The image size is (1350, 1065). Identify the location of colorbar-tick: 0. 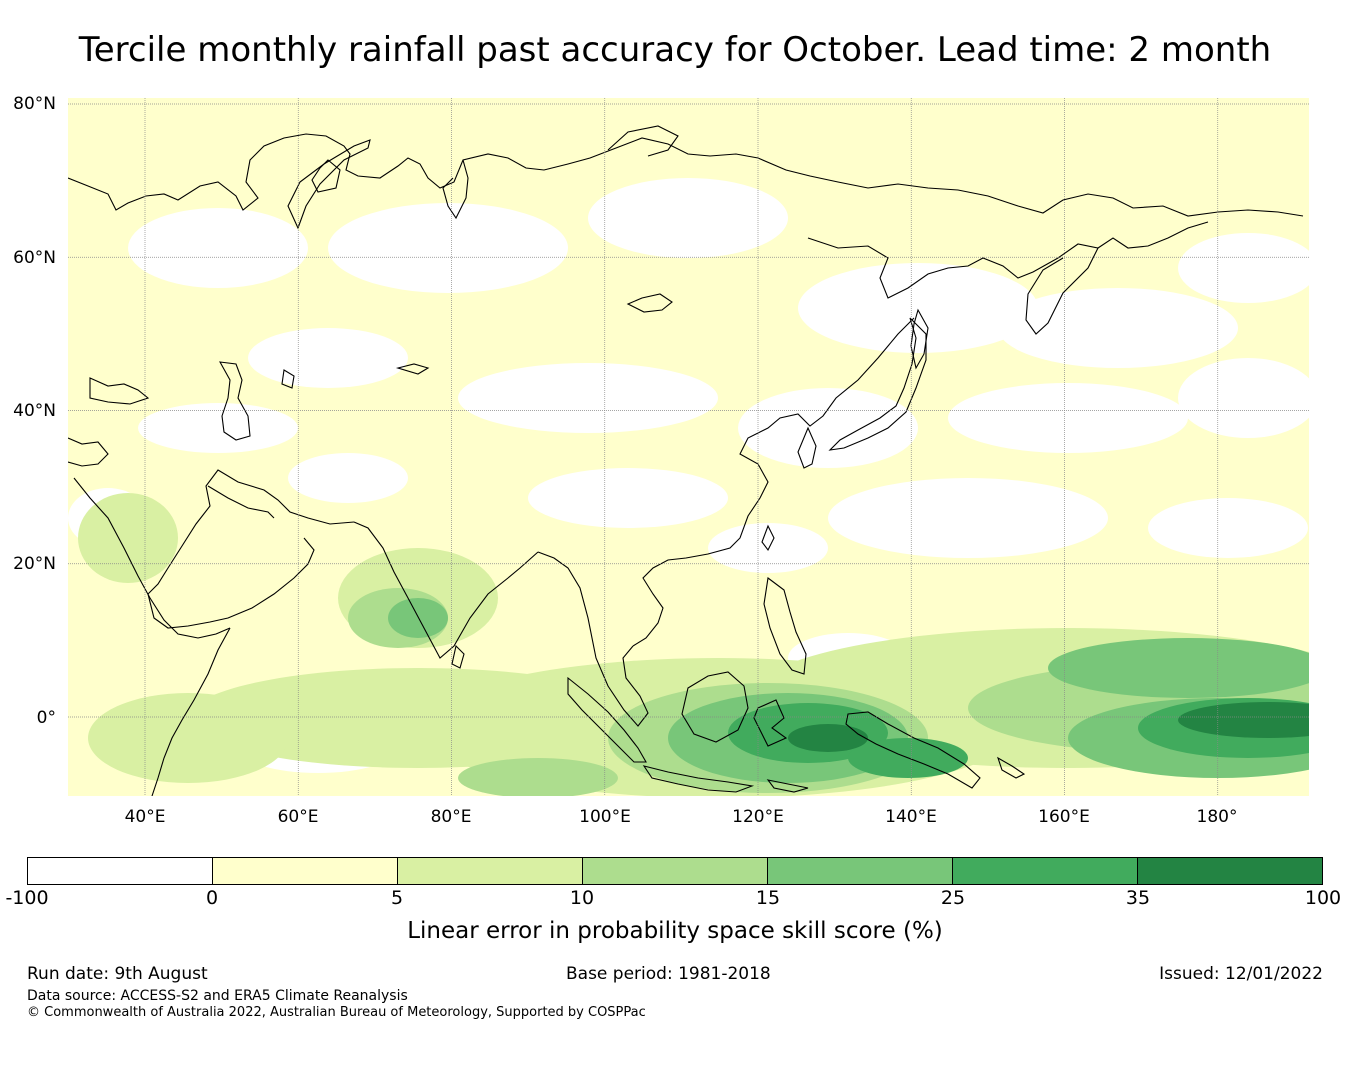
(212, 898).